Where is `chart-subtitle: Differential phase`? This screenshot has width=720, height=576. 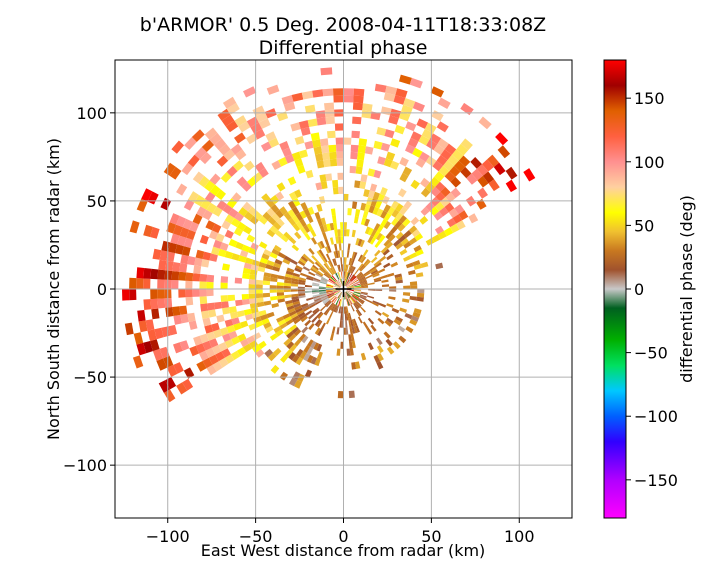
chart-subtitle: Differential phase is located at coordinates (343, 48).